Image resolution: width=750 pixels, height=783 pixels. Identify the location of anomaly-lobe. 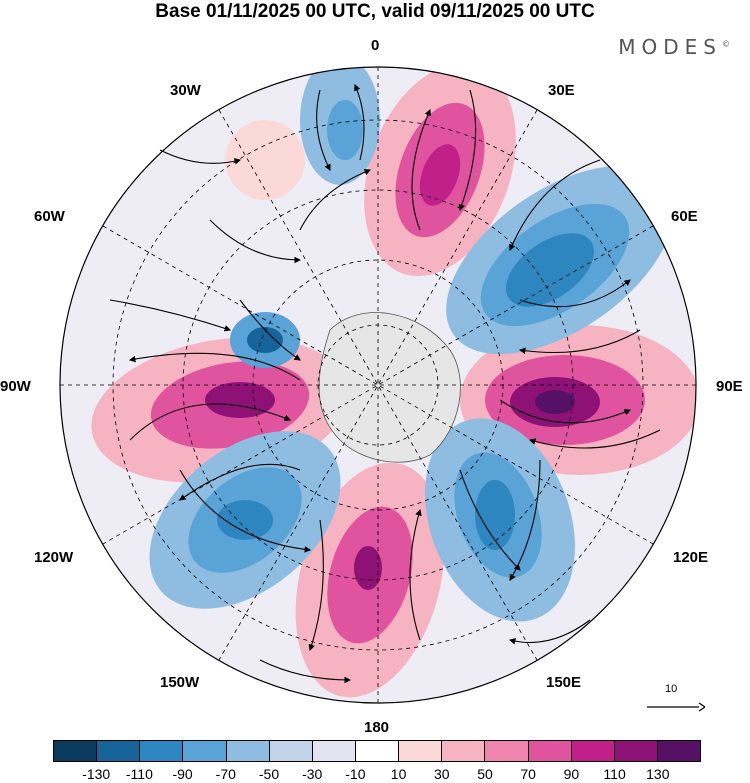
(265, 160).